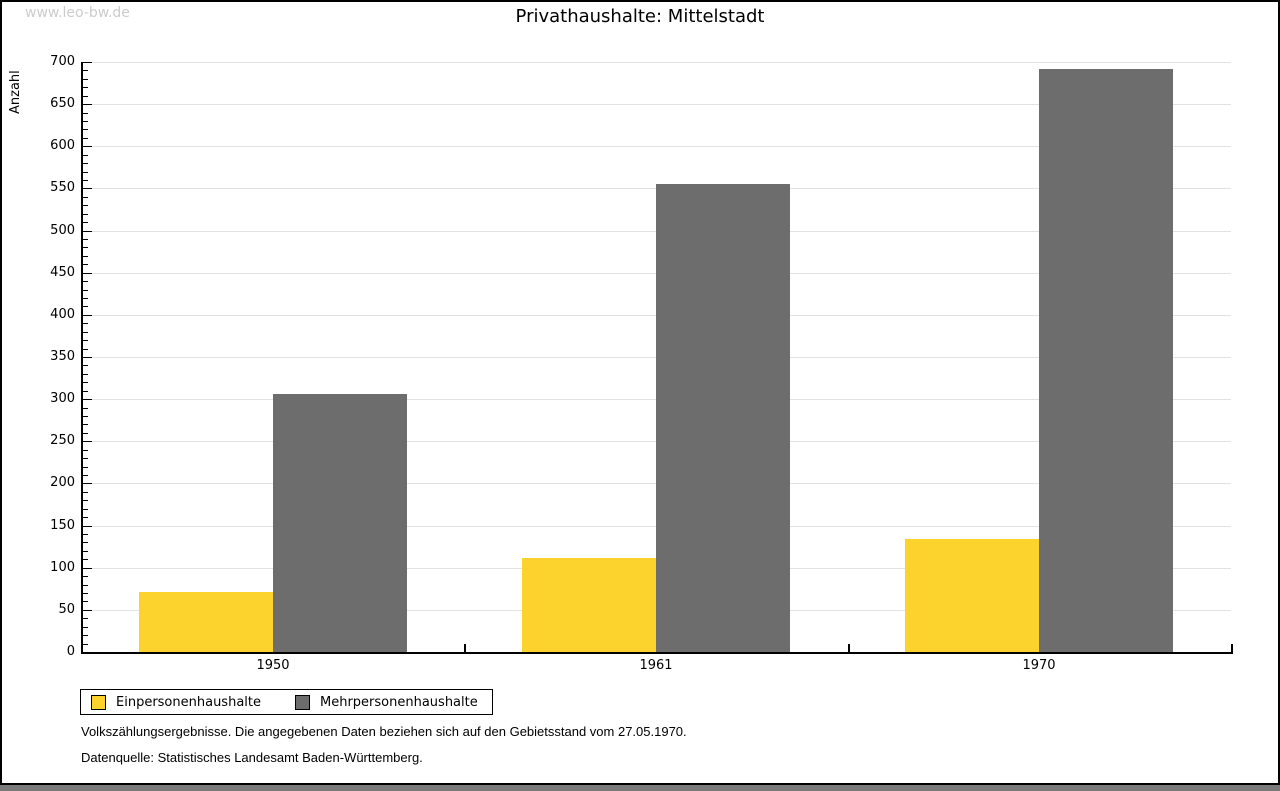 Image resolution: width=1280 pixels, height=791 pixels. Describe the element at coordinates (62, 356) in the screenshot. I see `y-tick-label: 350` at that location.